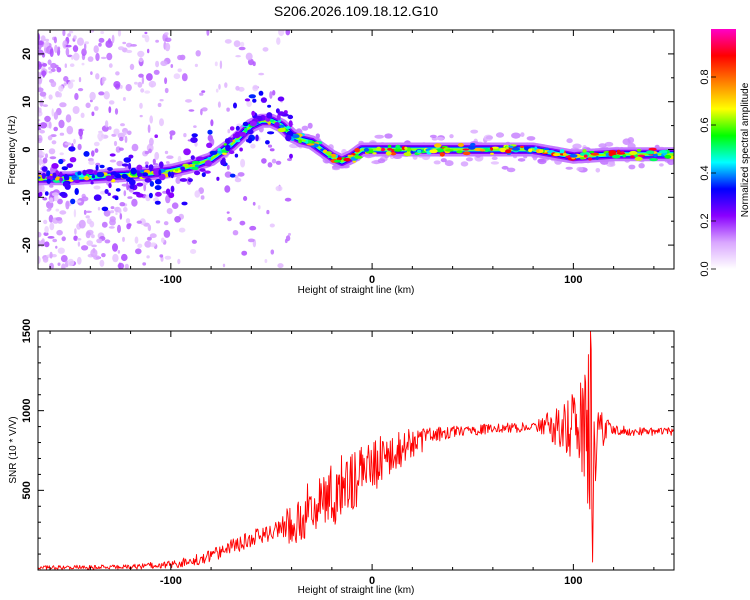  I want to click on figure-title: S206.2026.109.18.12.G10, so click(356, 11).